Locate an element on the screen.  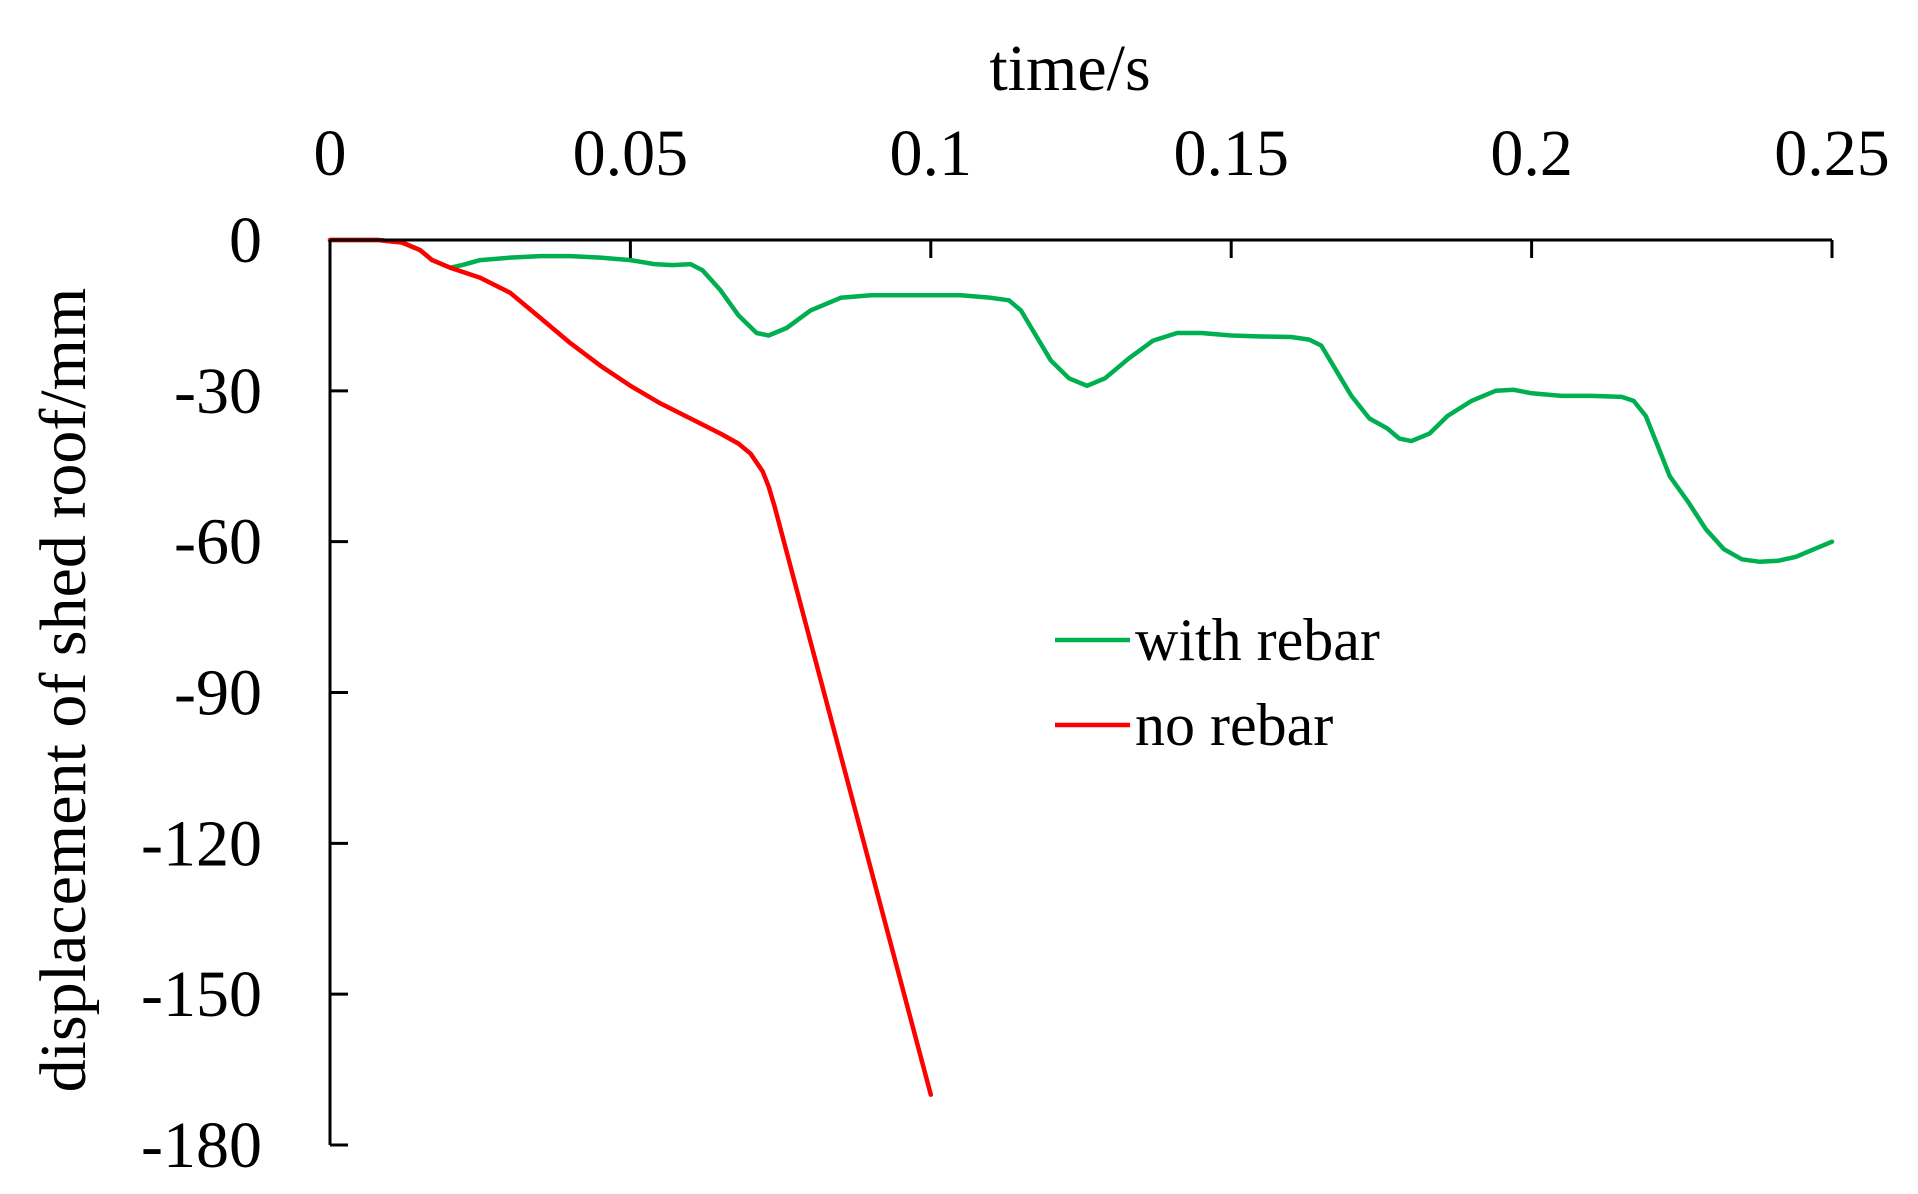
legend-label-no-rebar: no rebar is located at coordinates (1234, 725).